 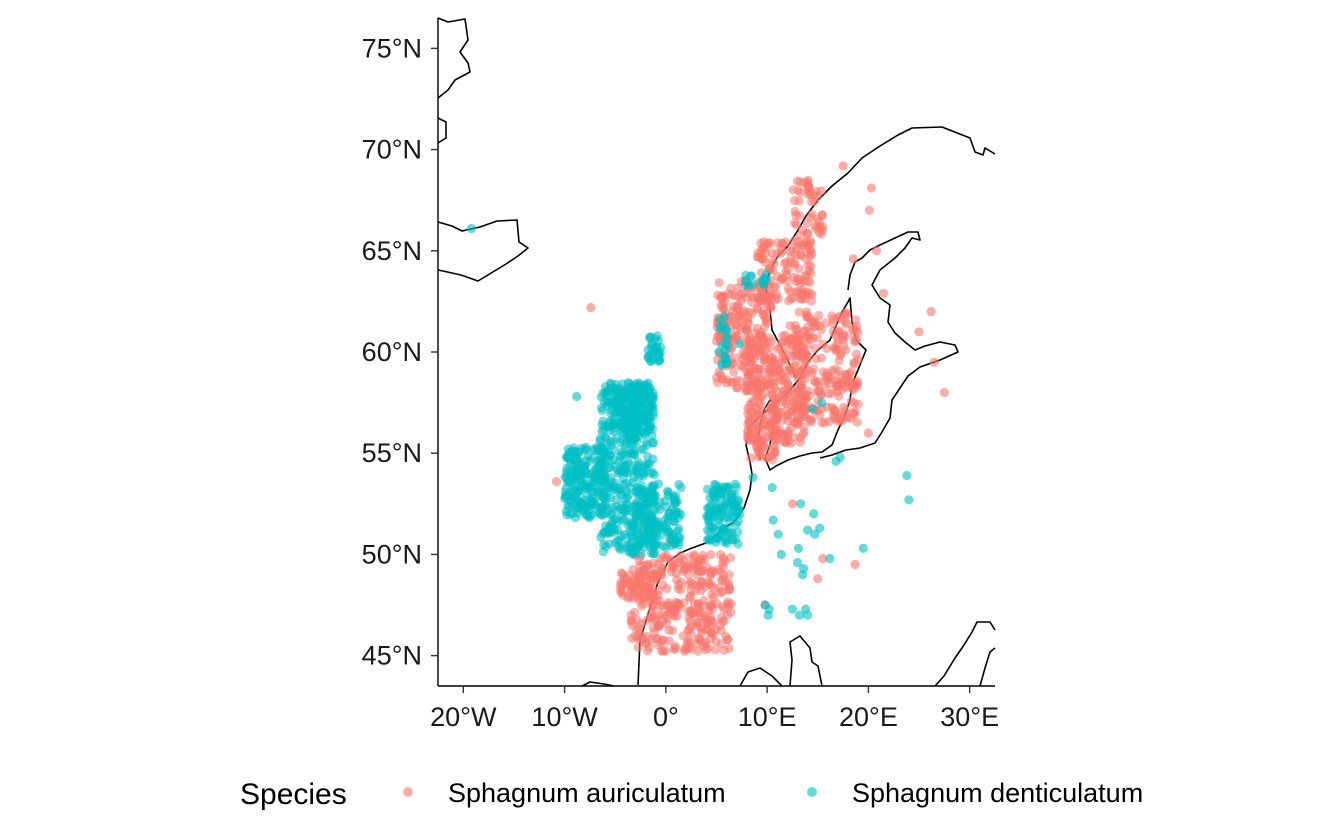 I want to click on coastline-greenland-south, so click(x=442, y=130).